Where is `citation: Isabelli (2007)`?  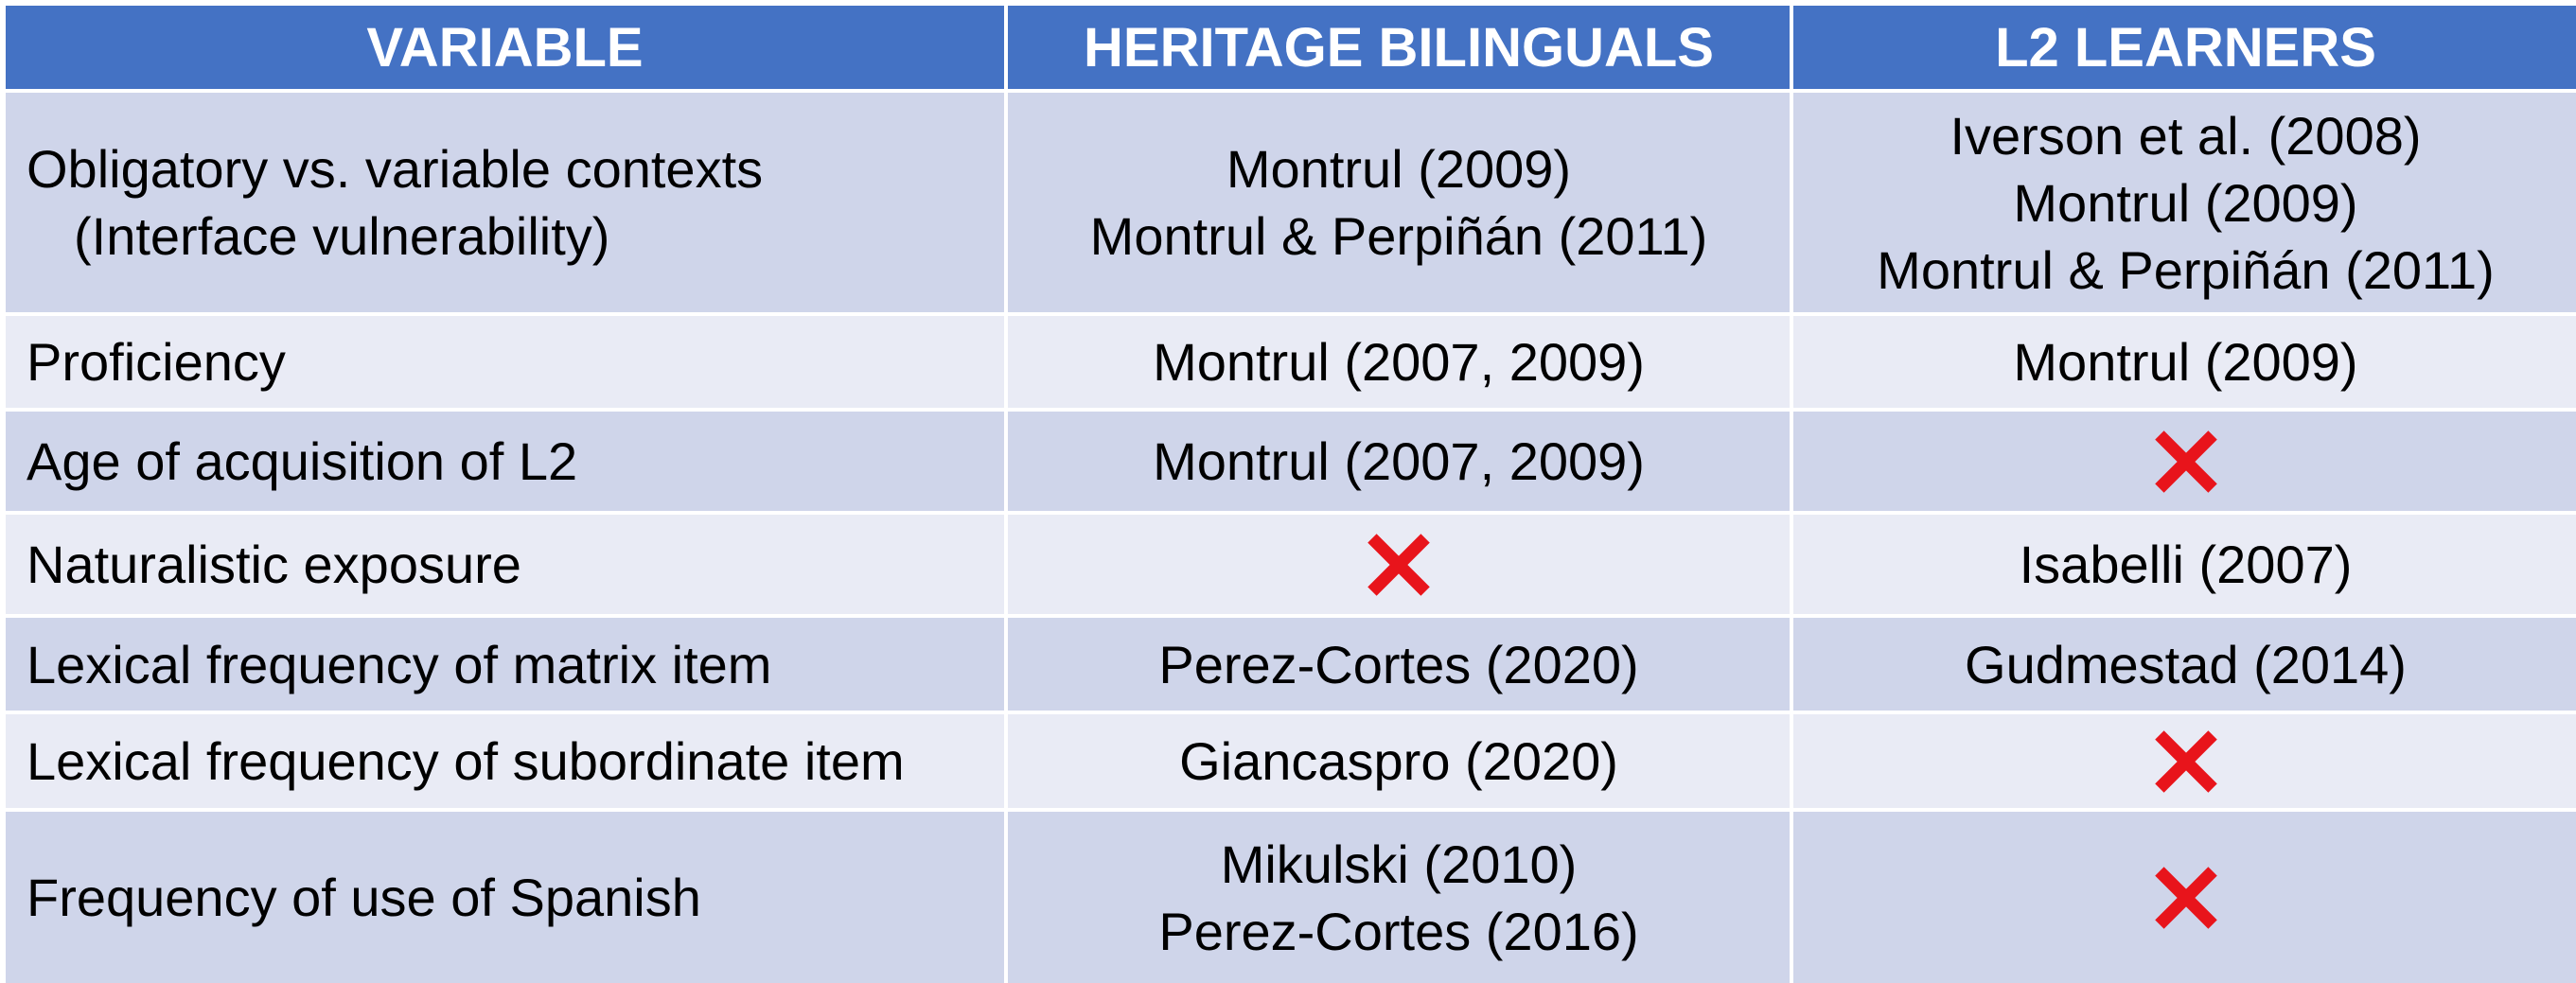 citation: Isabelli (2007) is located at coordinates (2186, 564).